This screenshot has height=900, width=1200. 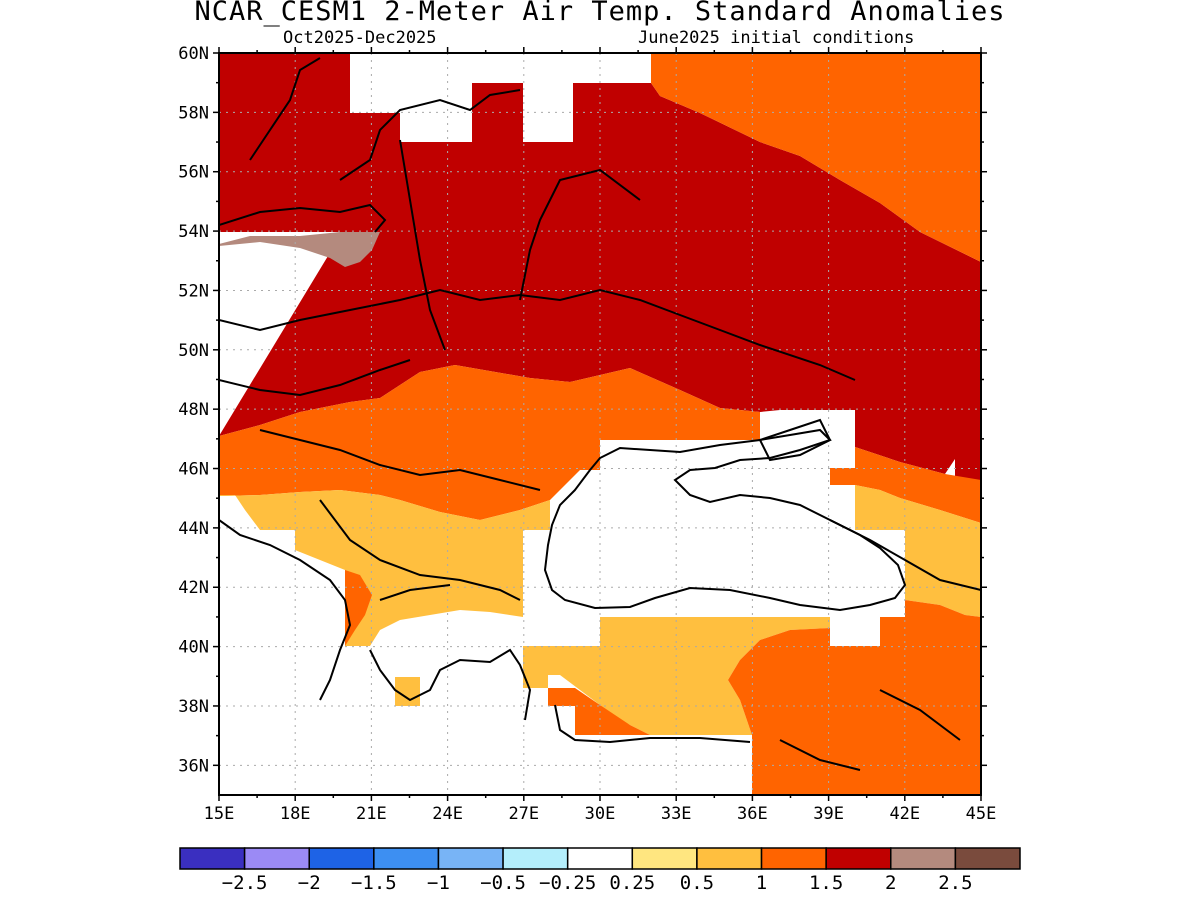 What do you see at coordinates (761, 883) in the screenshot?
I see `colorbar-label: 1` at bounding box center [761, 883].